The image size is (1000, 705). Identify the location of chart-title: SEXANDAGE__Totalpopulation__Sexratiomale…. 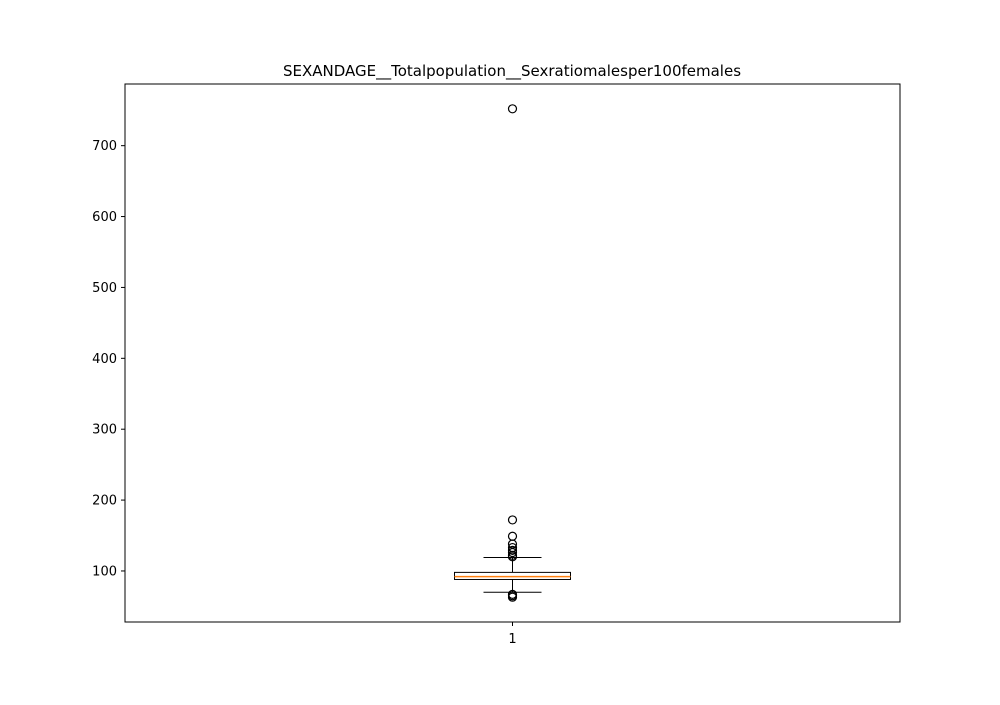
(512, 71).